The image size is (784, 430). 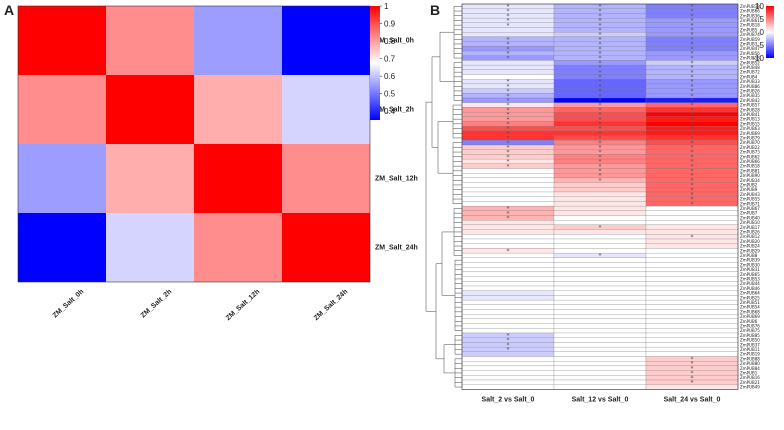 I want to click on heatmap-b-gene-label: ZmPUB85, so click(x=750, y=335).